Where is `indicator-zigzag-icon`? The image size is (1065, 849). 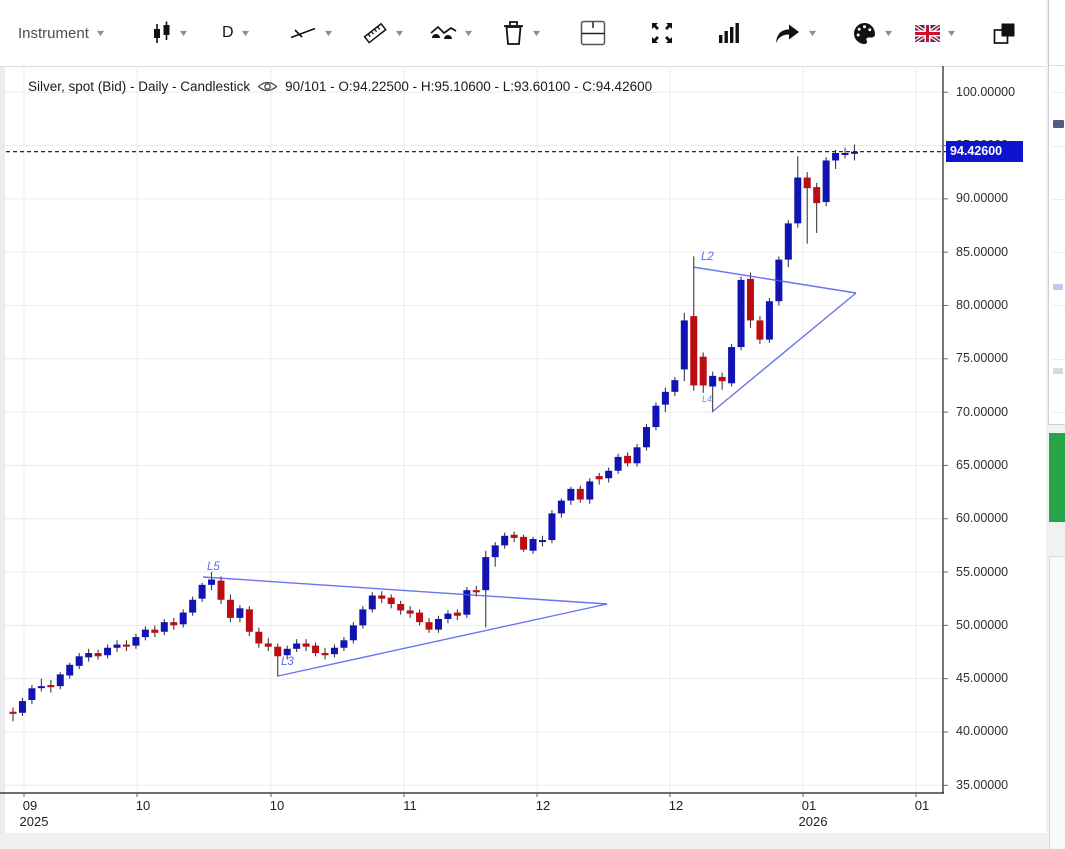 indicator-zigzag-icon is located at coordinates (443, 33).